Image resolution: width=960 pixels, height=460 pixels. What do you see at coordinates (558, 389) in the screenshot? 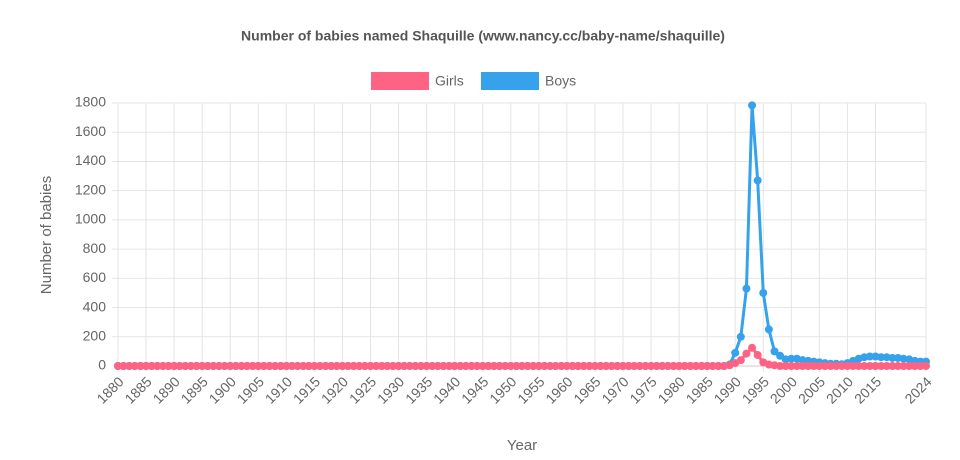
I see `x-tick-label: 1960` at bounding box center [558, 389].